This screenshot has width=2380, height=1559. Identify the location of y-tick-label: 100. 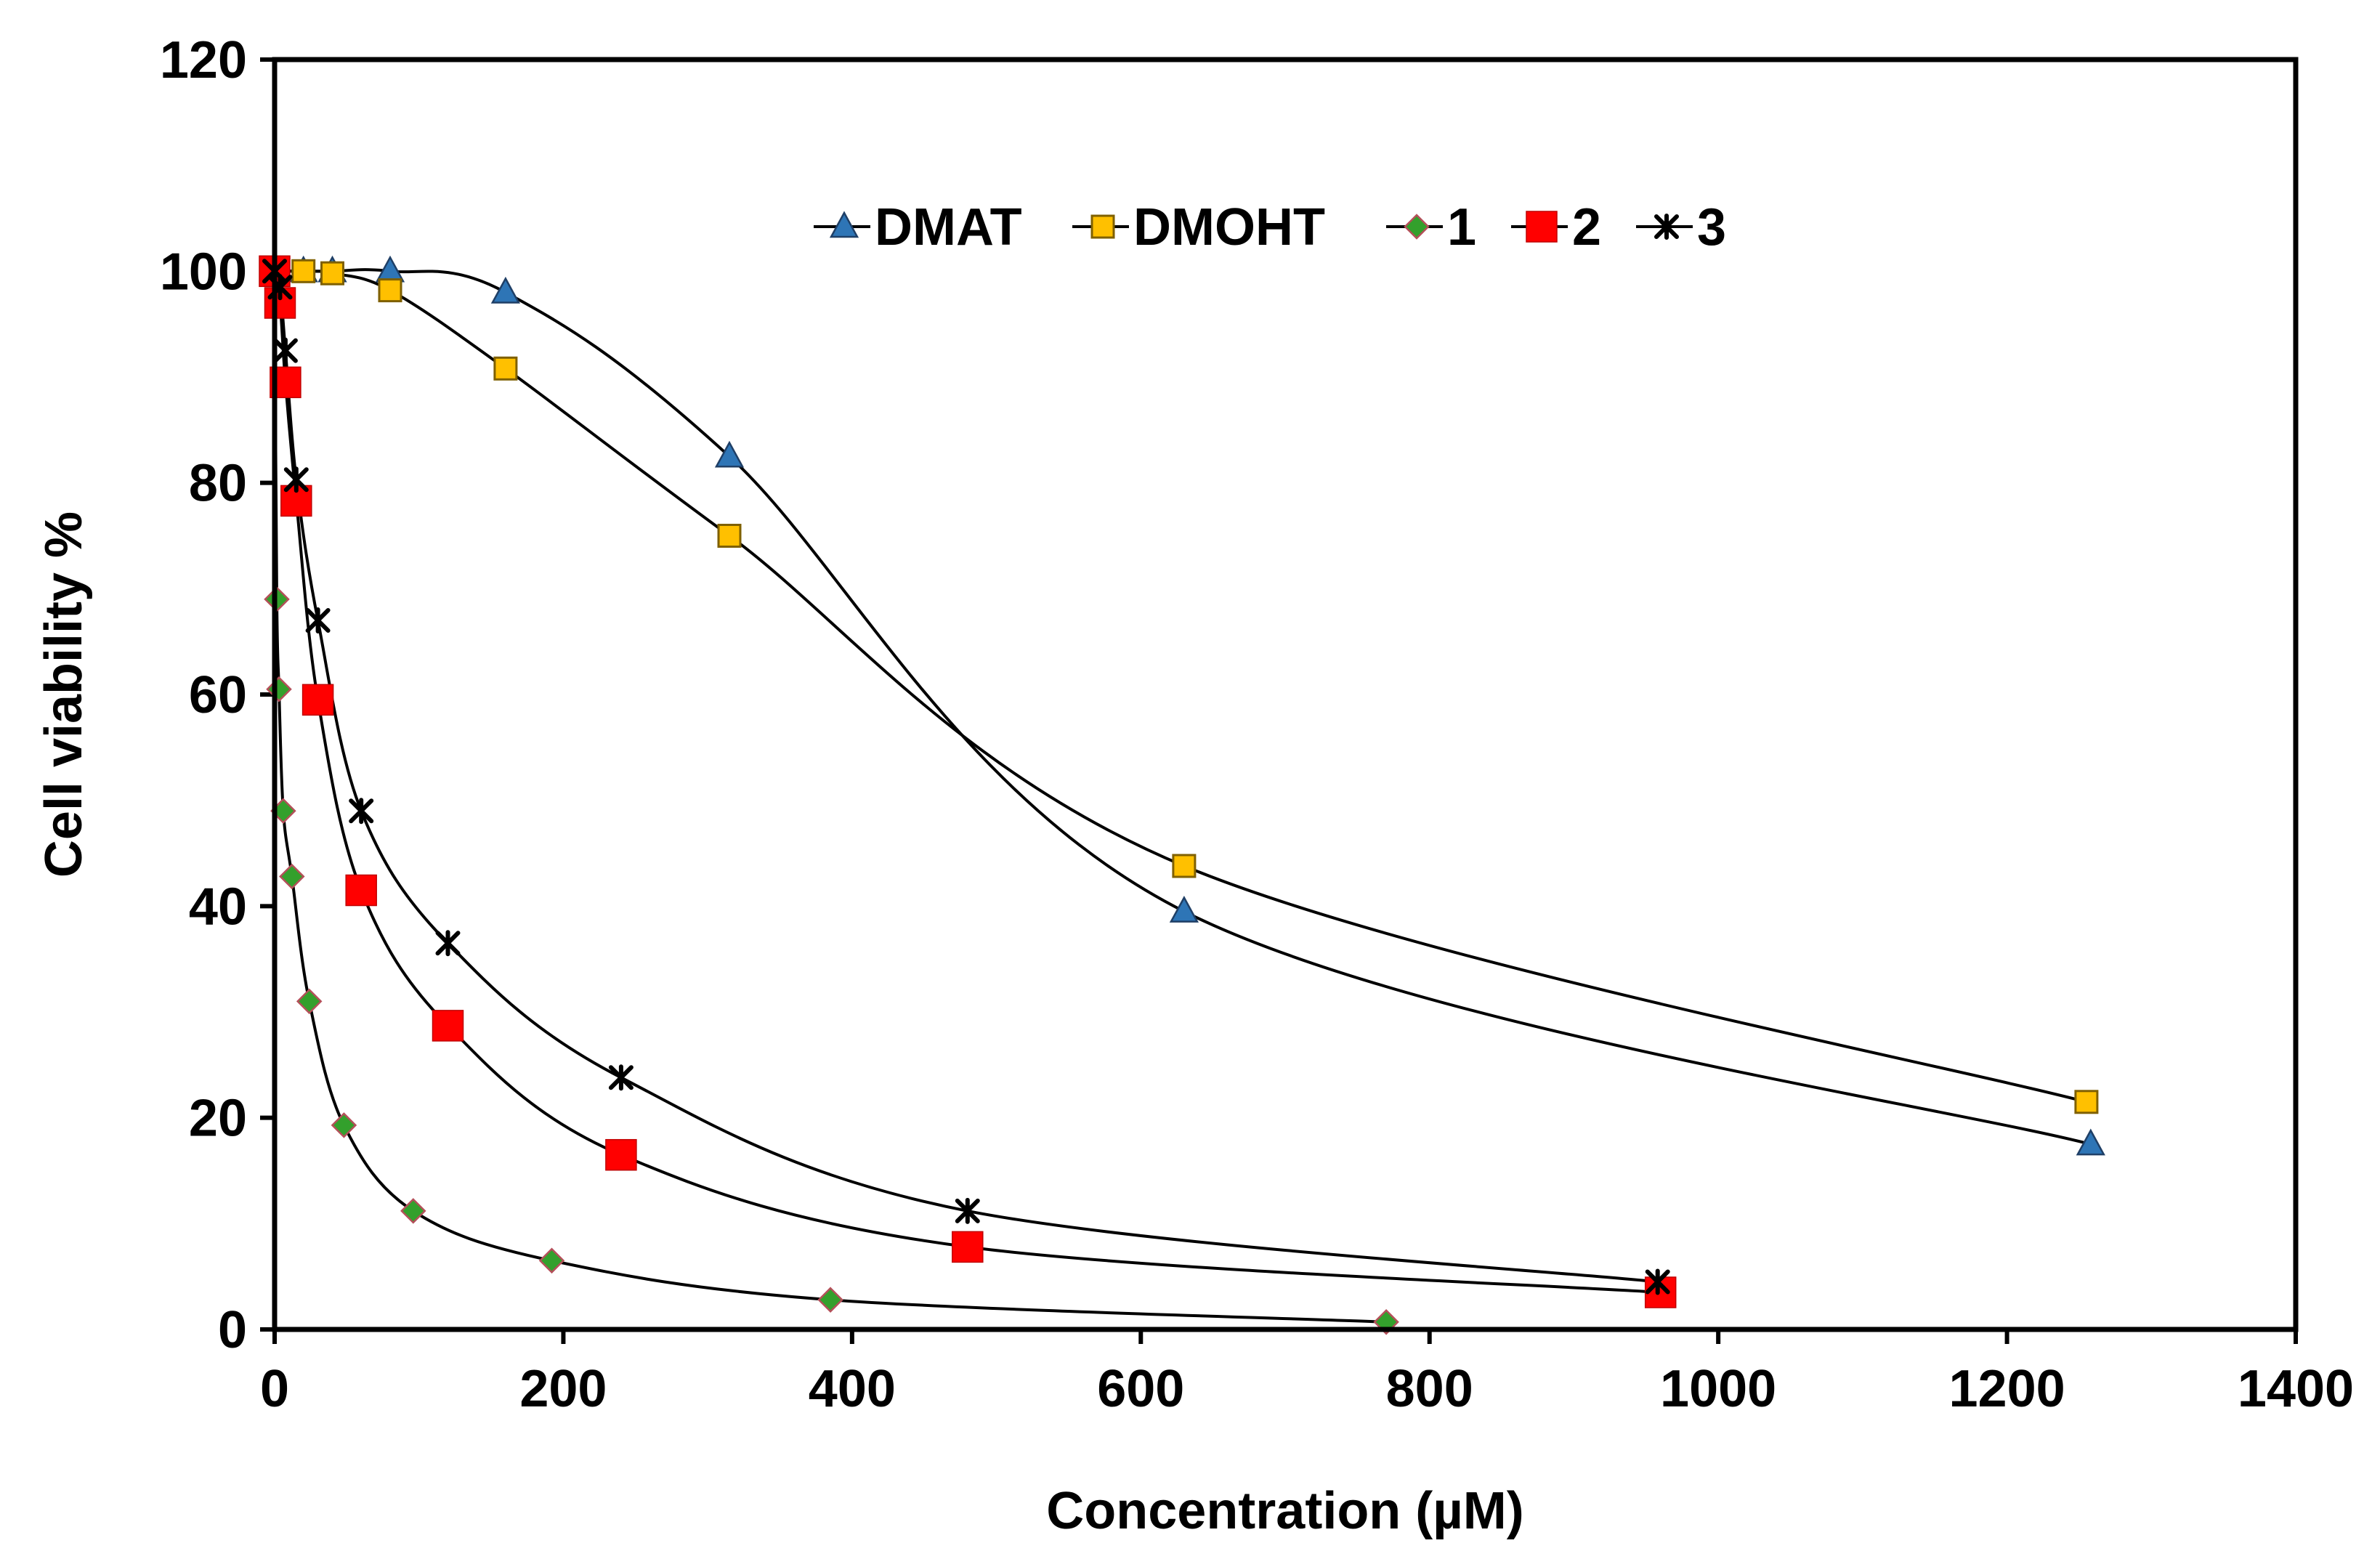
(203, 272).